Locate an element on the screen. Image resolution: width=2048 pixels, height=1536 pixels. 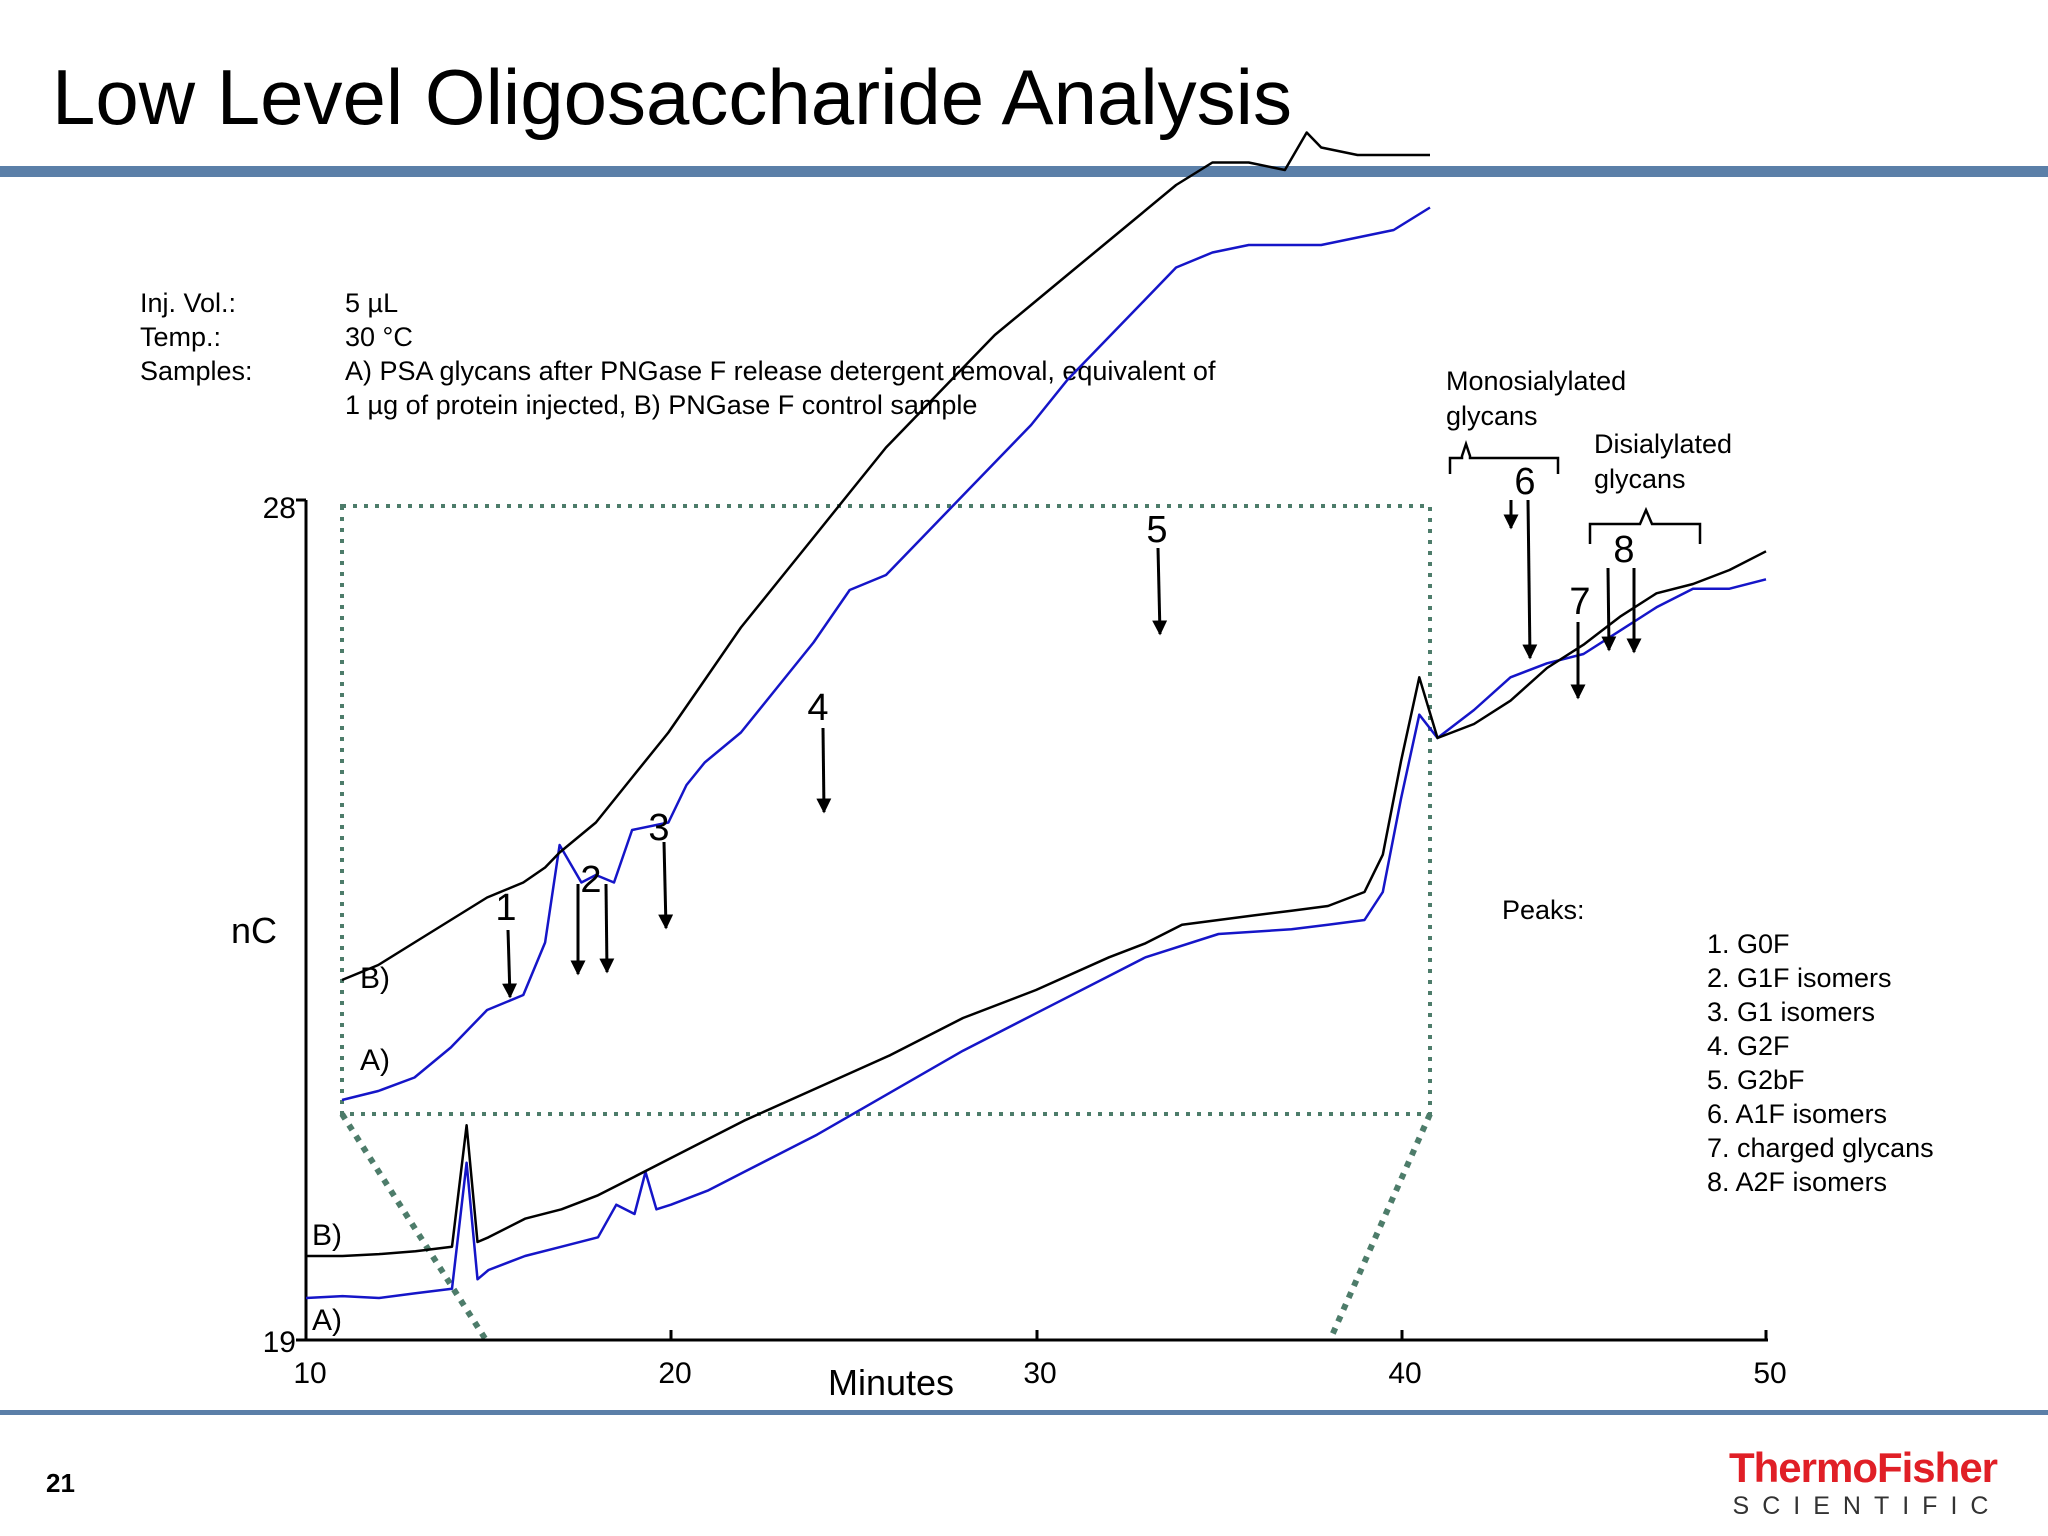
zoom-projection-right is located at coordinates (1380, 1227).